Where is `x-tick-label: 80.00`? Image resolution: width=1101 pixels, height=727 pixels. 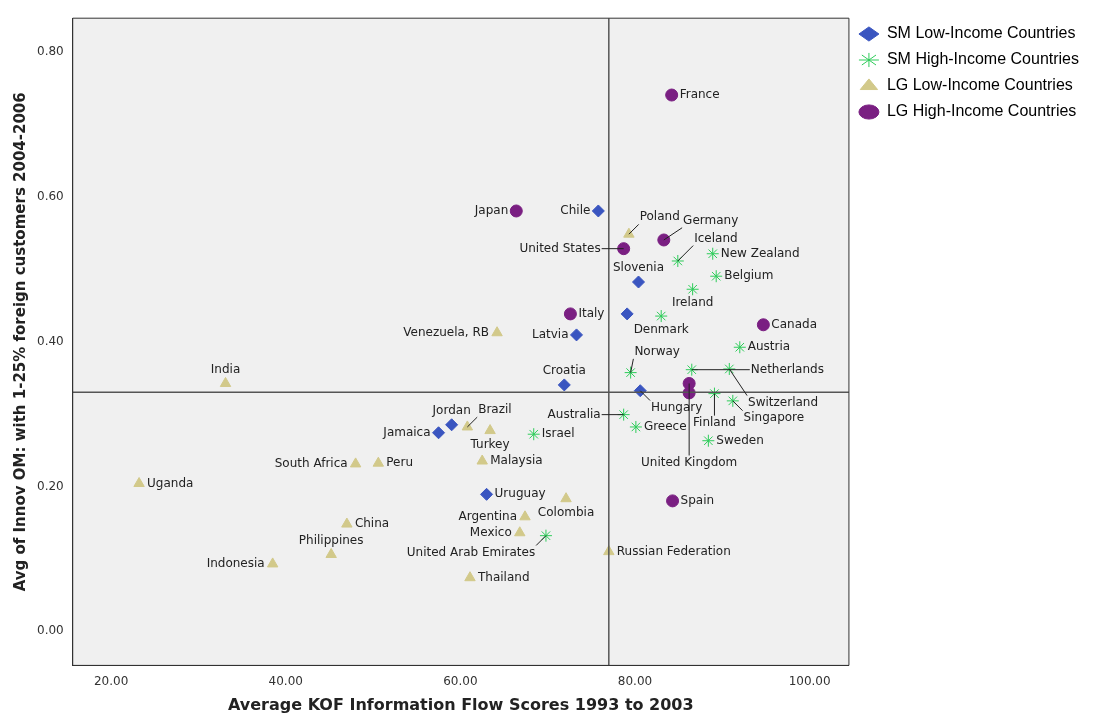
x-tick-label: 80.00 is located at coordinates (635, 680).